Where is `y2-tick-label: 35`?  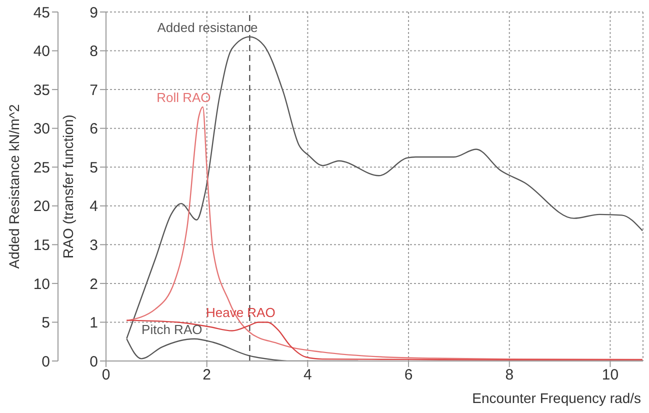 y2-tick-label: 35 is located at coordinates (41, 90).